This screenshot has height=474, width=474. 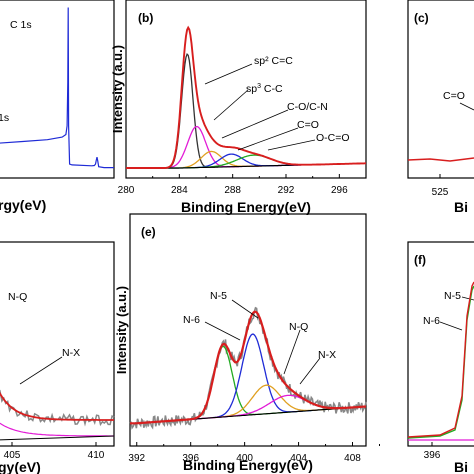 I want to click on panel-b-annotation-co: C-O/C-N, so click(x=307, y=107).